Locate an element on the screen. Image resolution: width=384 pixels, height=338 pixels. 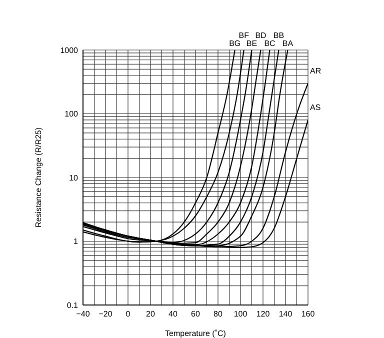
y-tick-label: 10 is located at coordinates (74, 177).